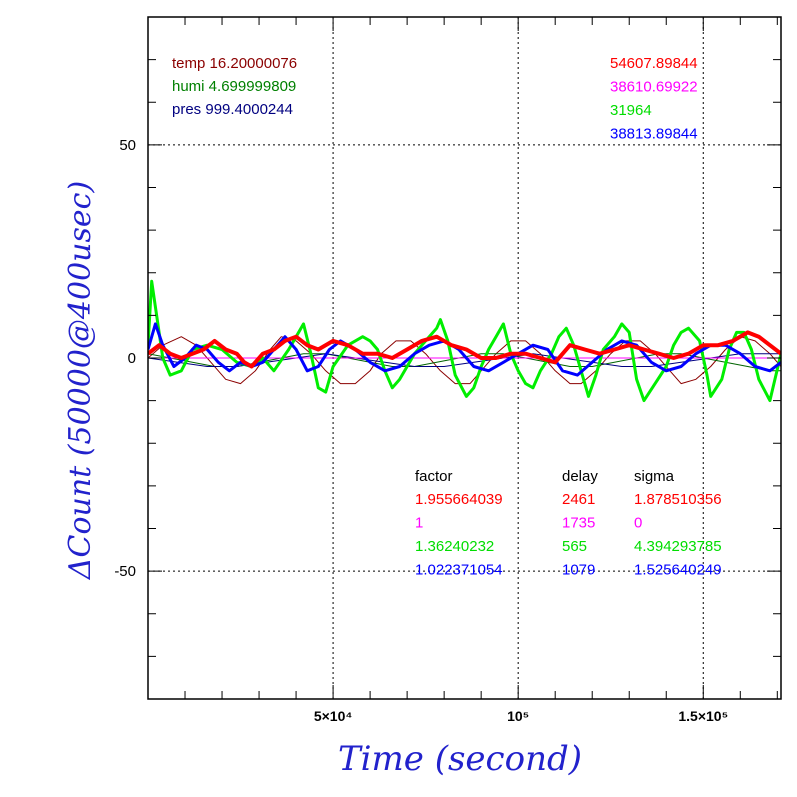 The height and width of the screenshot is (797, 797). I want to click on mean-value-0: 54607.89844, so click(654, 63).